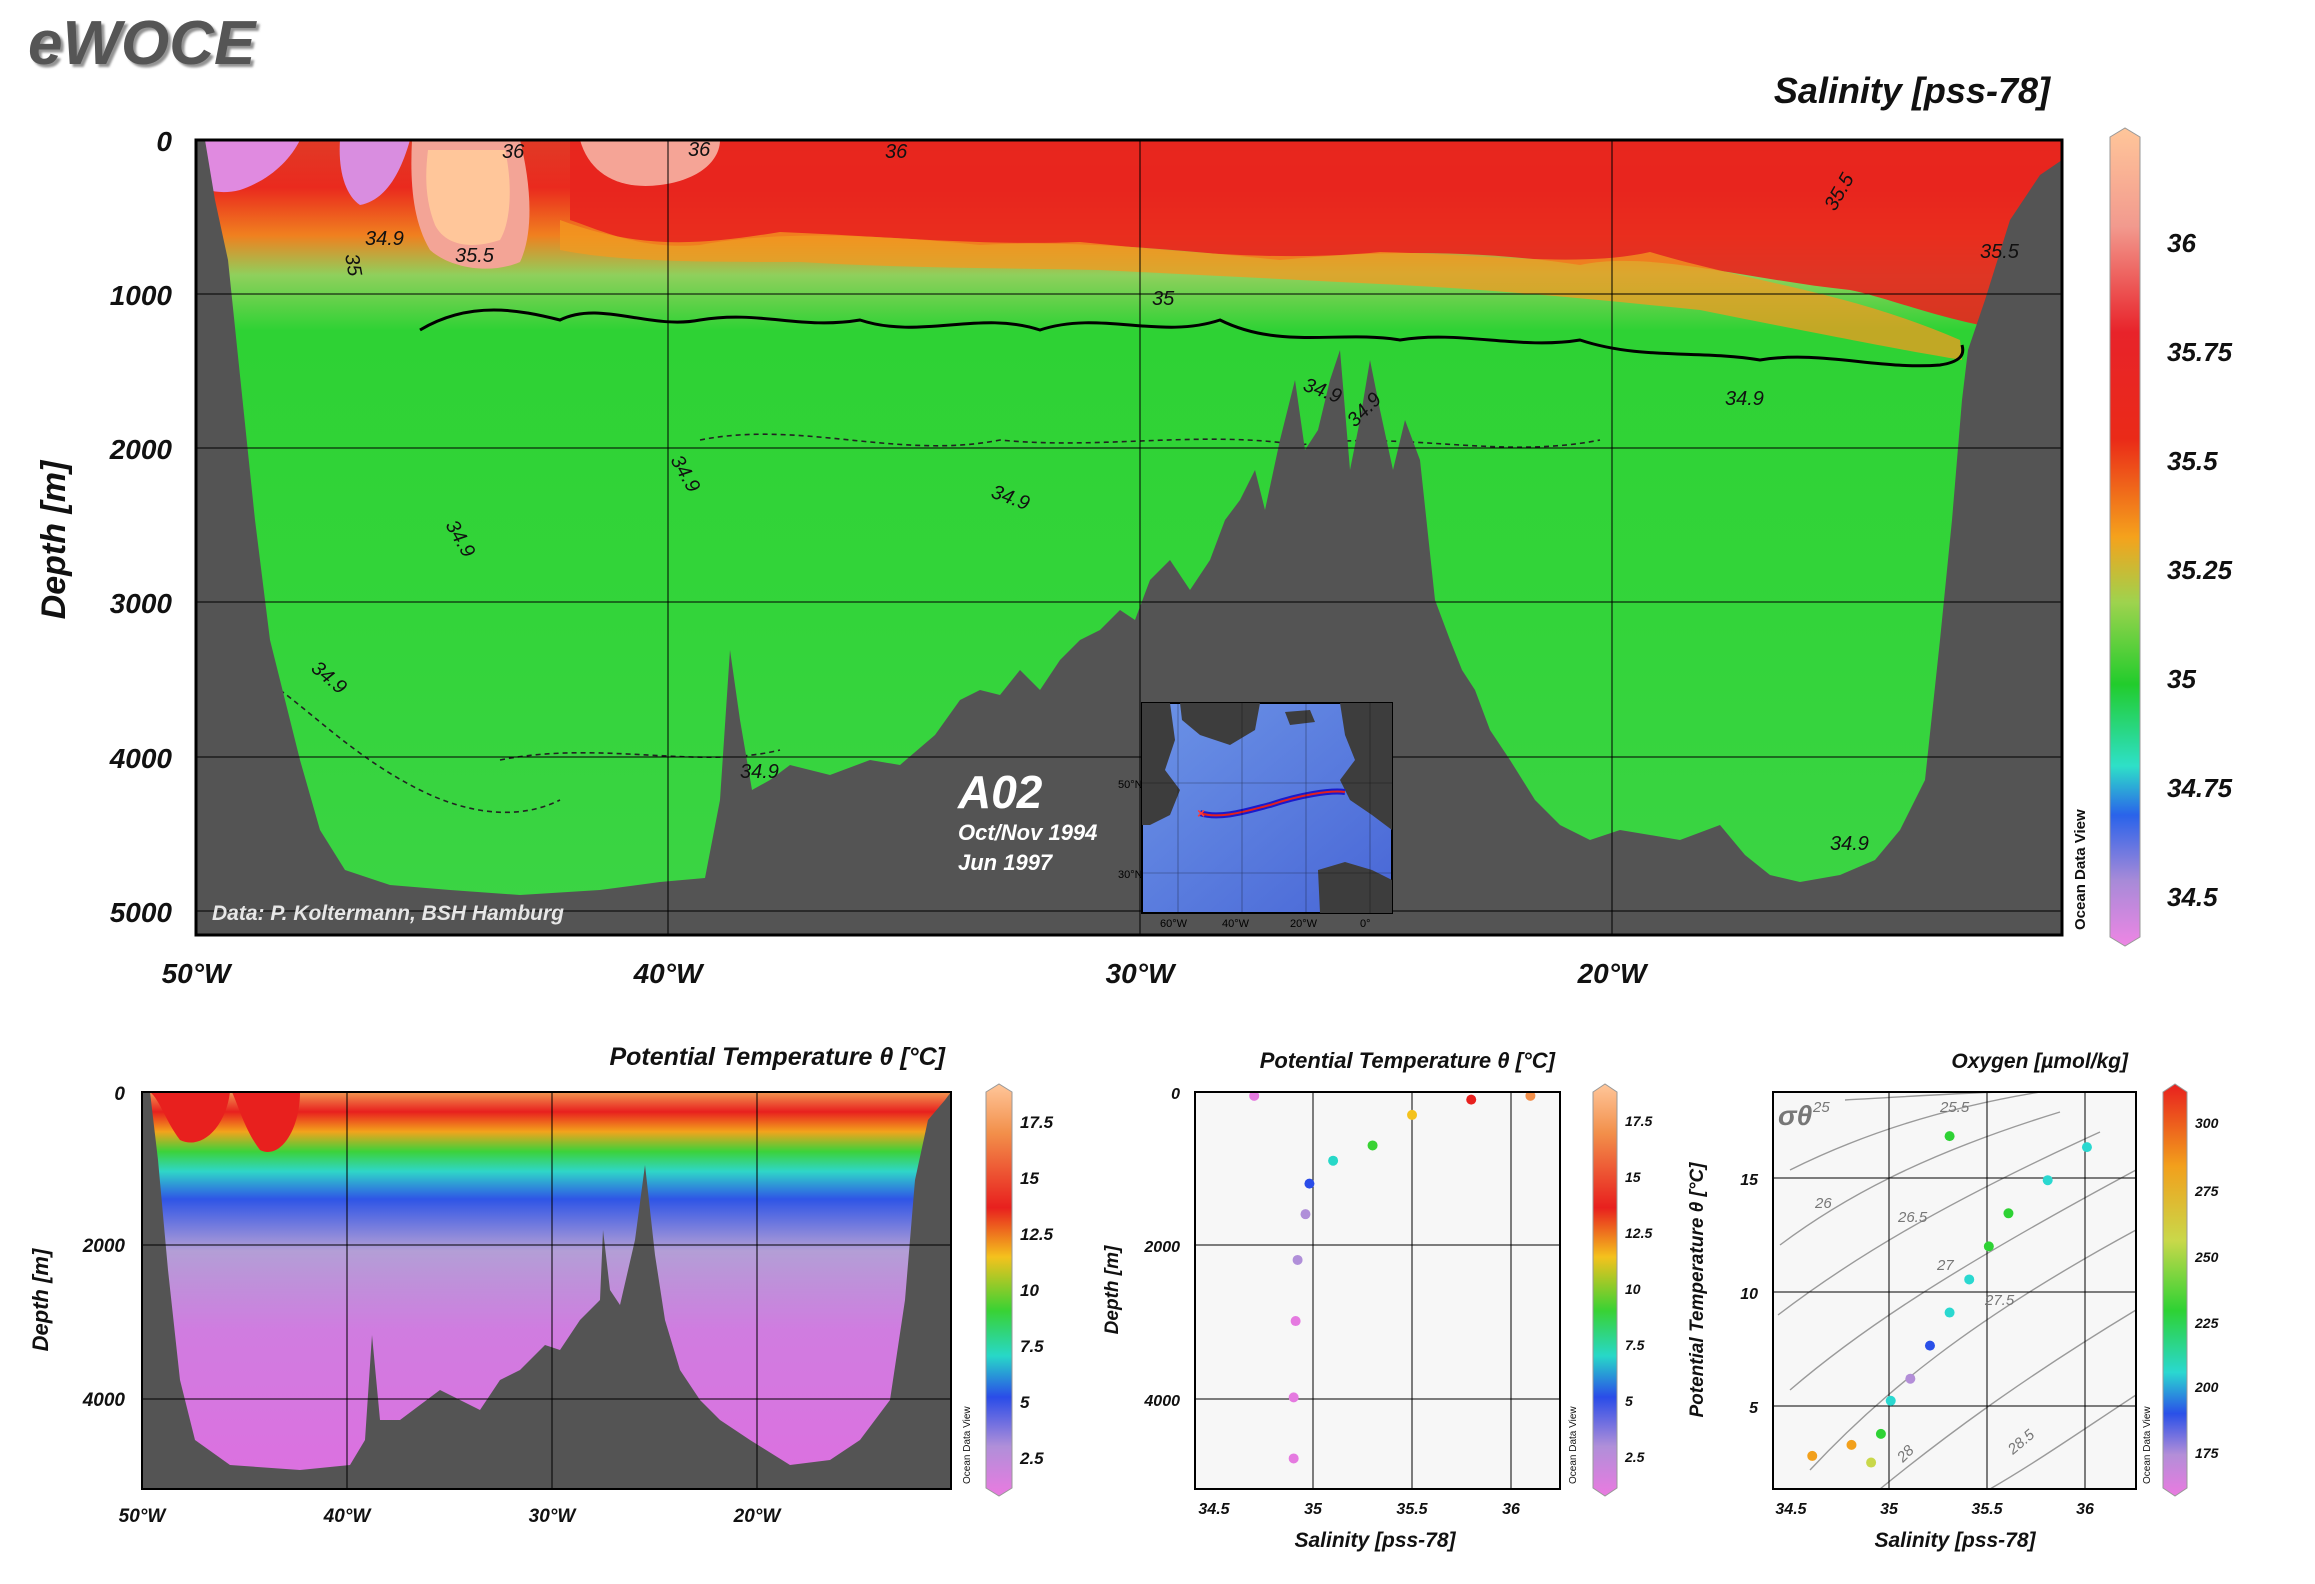  What do you see at coordinates (2200, 352) in the screenshot?
I see `colorbar-tick: 35.75` at bounding box center [2200, 352].